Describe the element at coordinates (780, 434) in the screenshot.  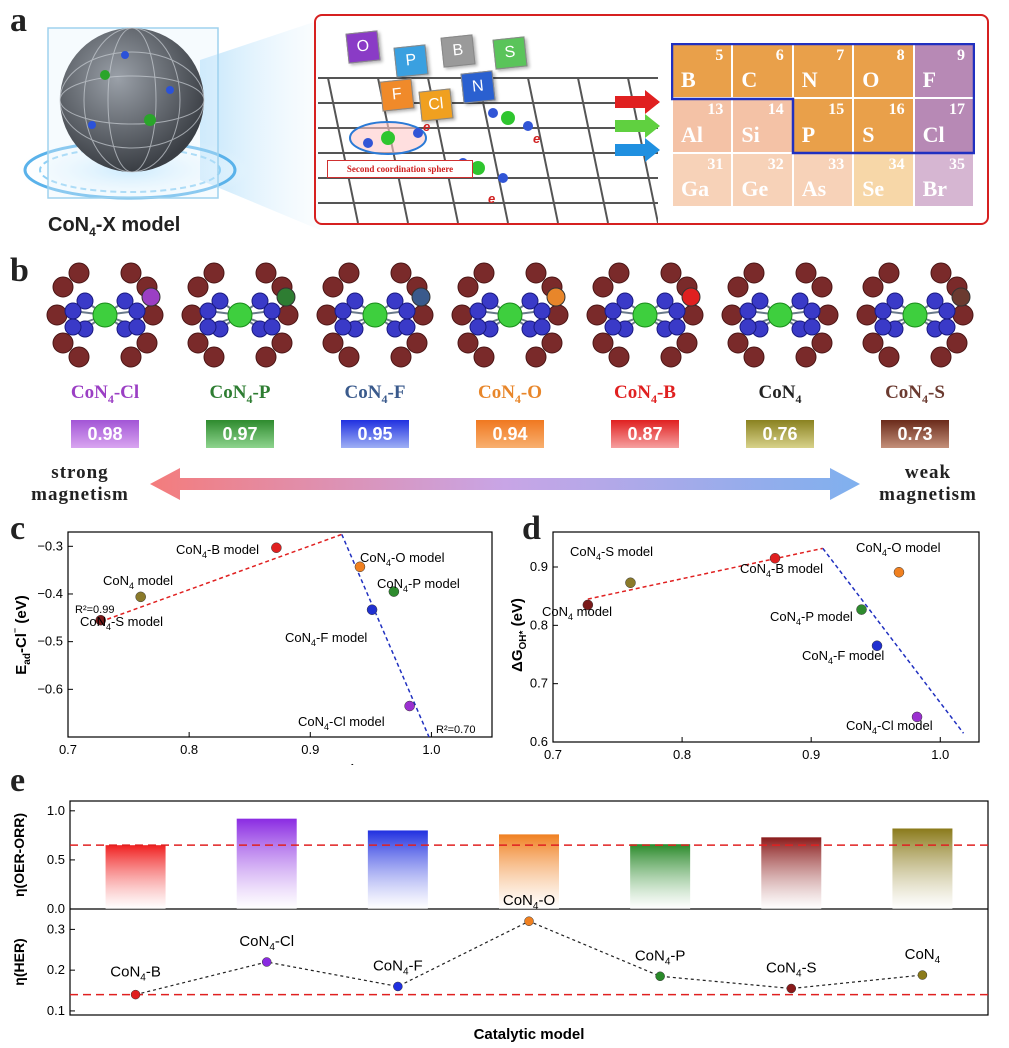
I see `magnetic-value-box-6: 0.76` at that location.